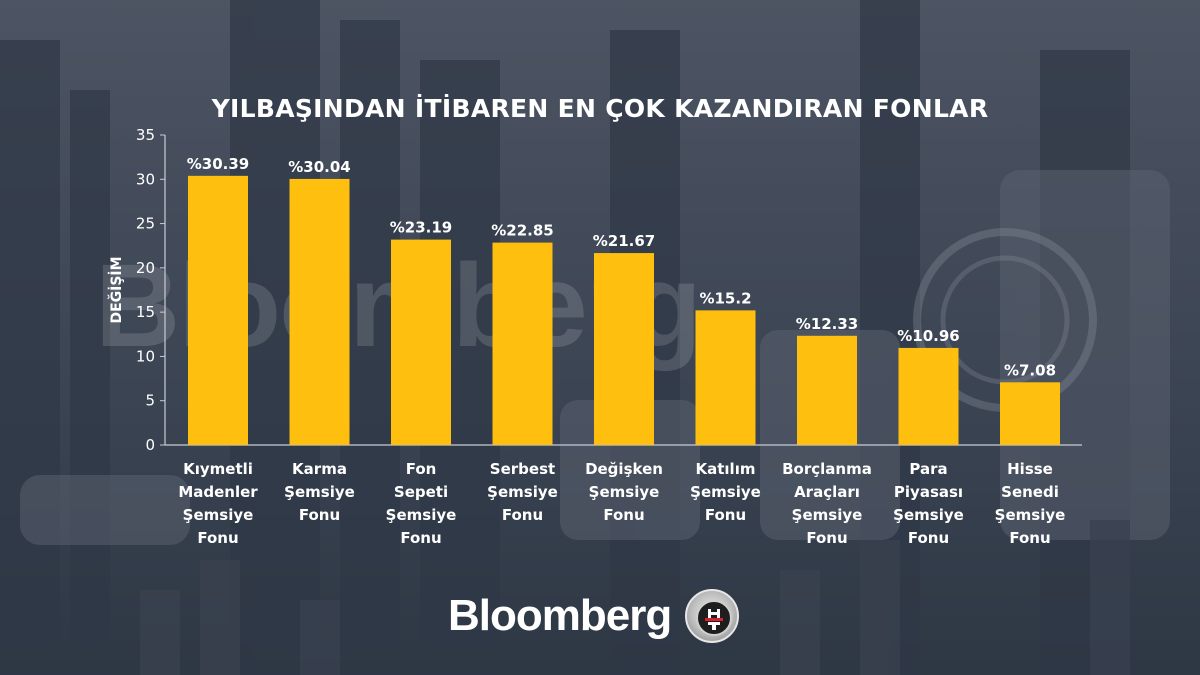 The width and height of the screenshot is (1200, 675). What do you see at coordinates (145, 135) in the screenshot?
I see `y-tick-label: 35` at bounding box center [145, 135].